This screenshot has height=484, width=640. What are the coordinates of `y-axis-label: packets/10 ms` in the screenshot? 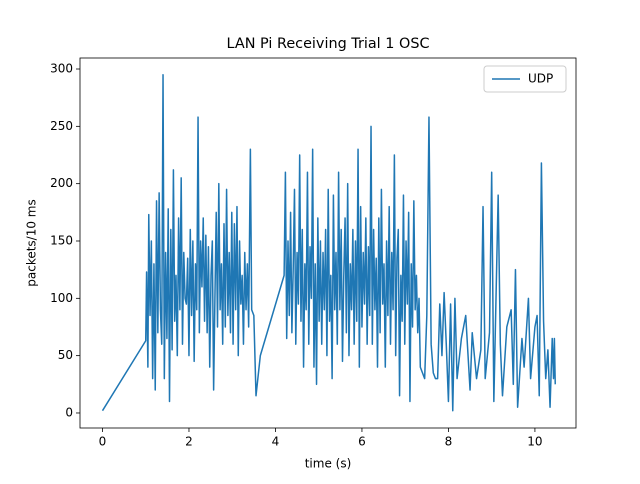 It's located at (32, 243).